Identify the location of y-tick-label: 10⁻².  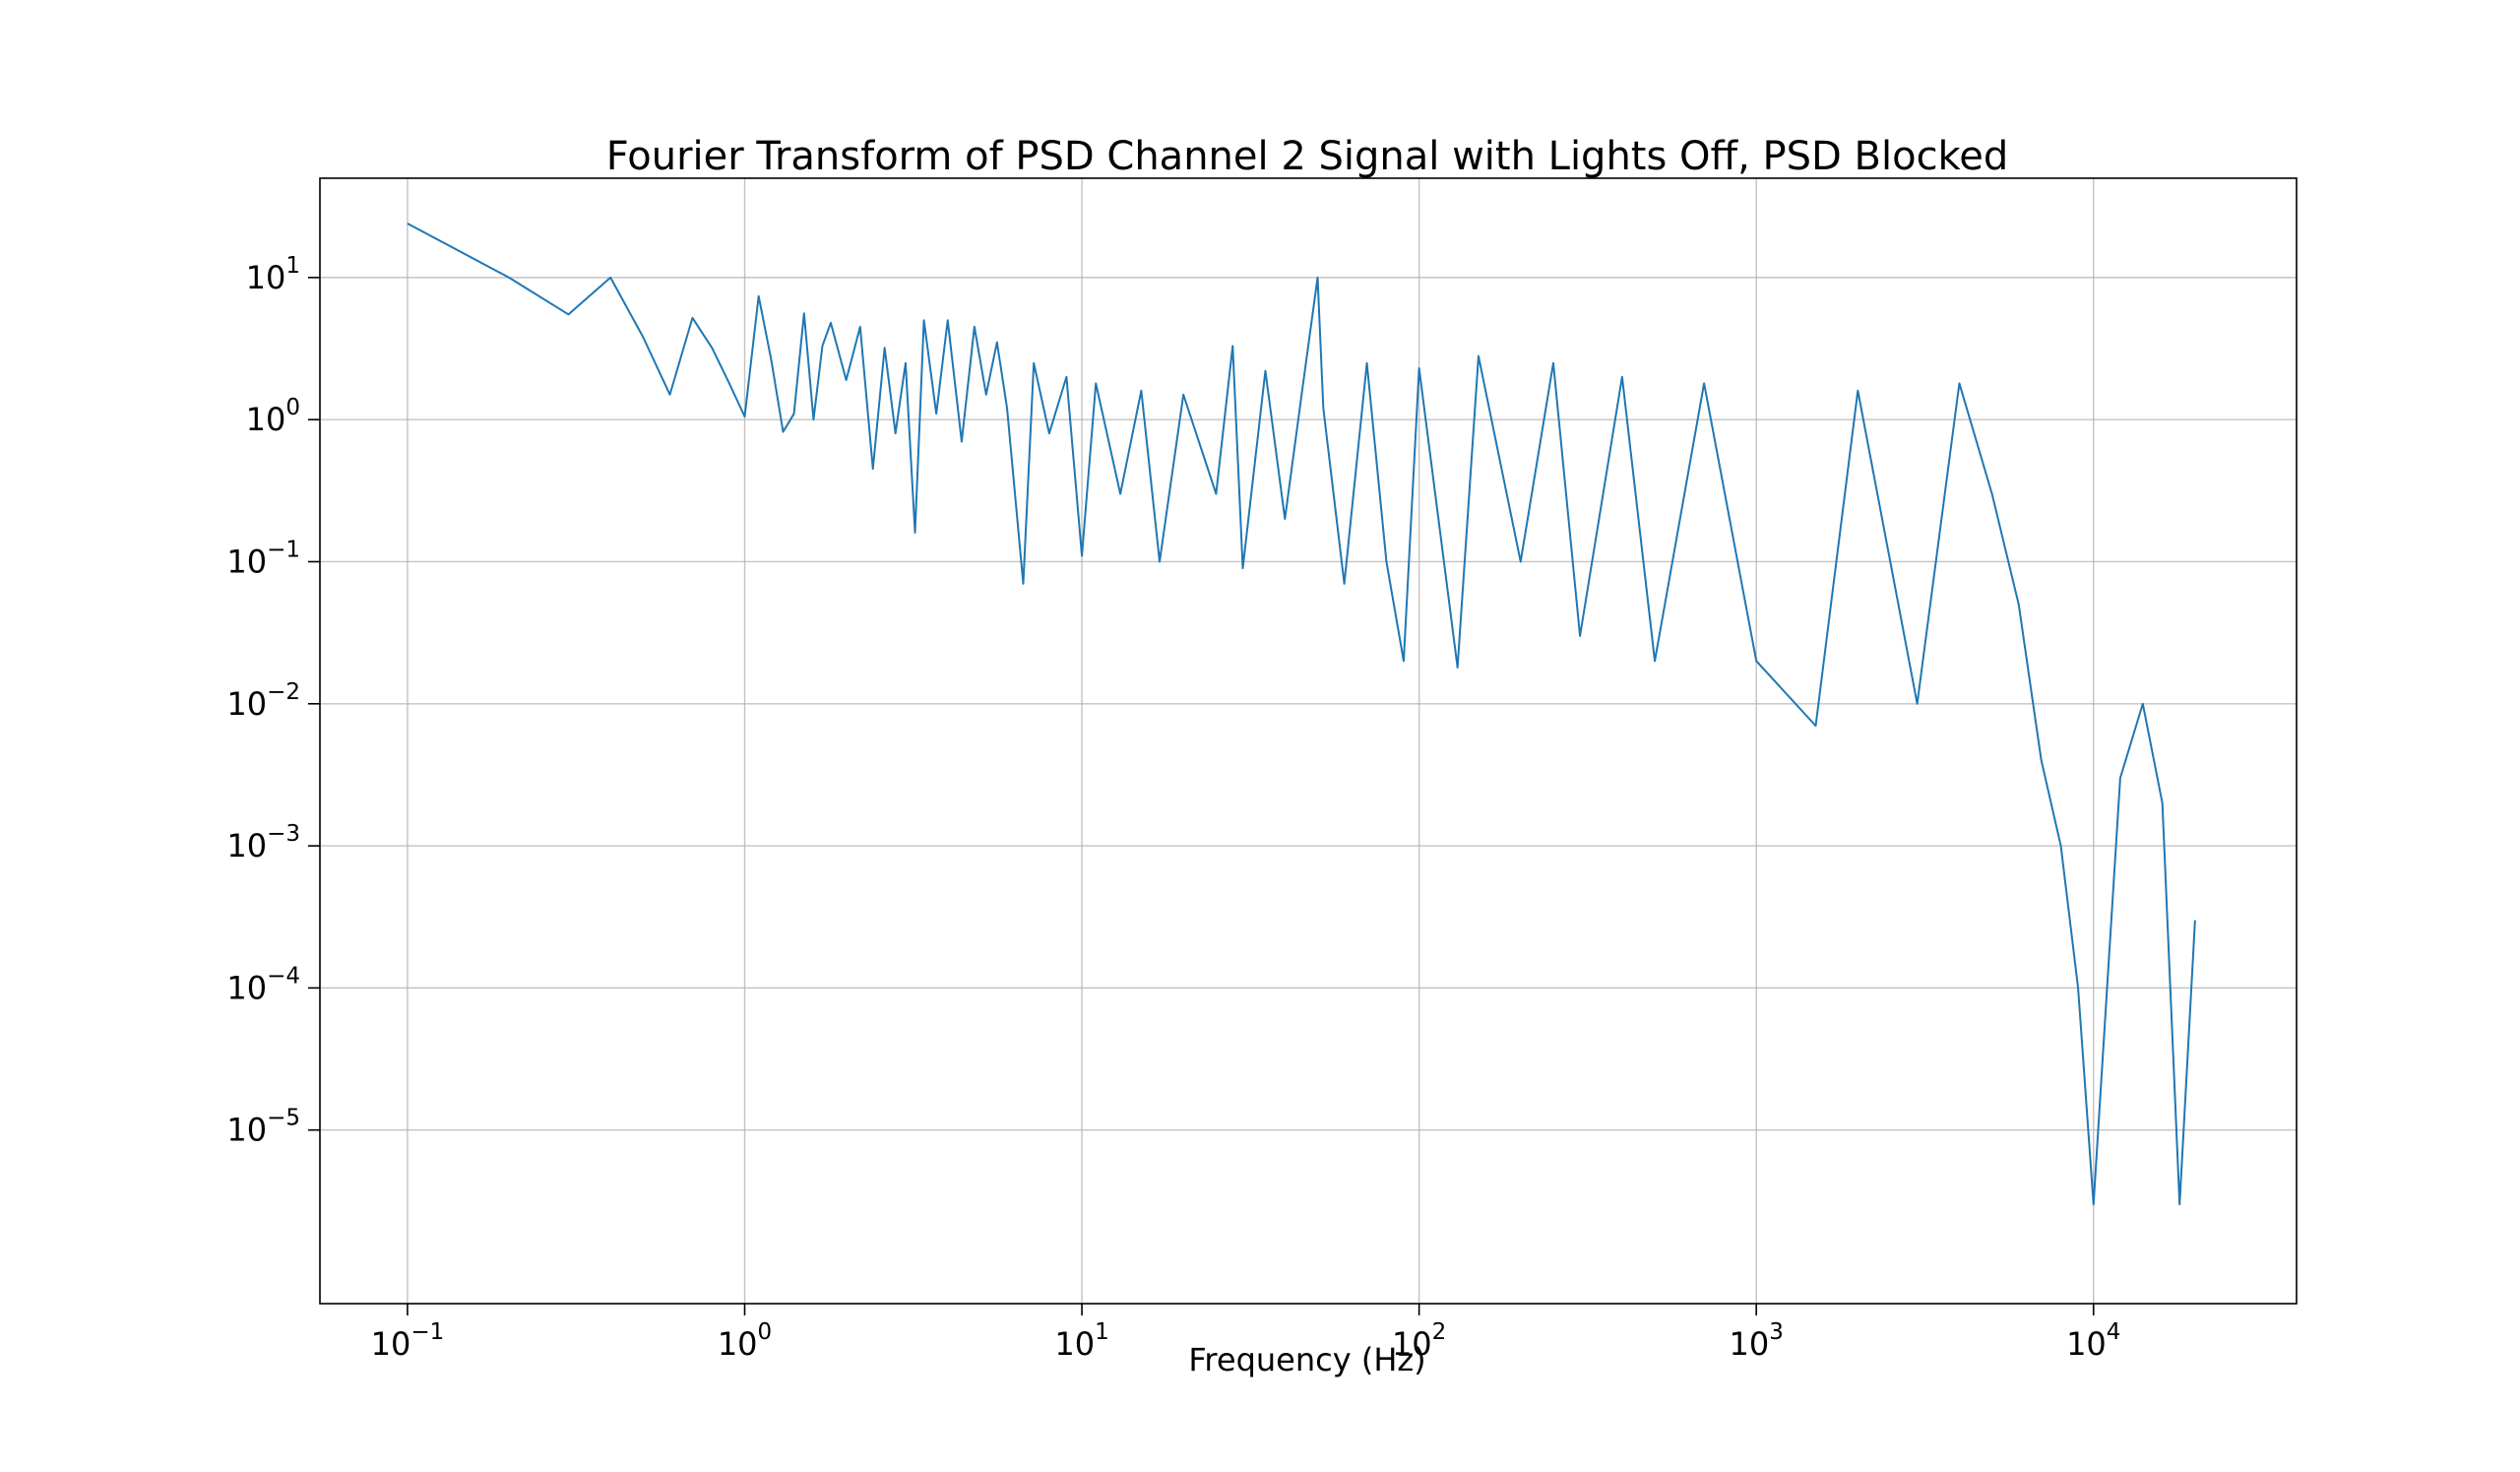
(263, 701).